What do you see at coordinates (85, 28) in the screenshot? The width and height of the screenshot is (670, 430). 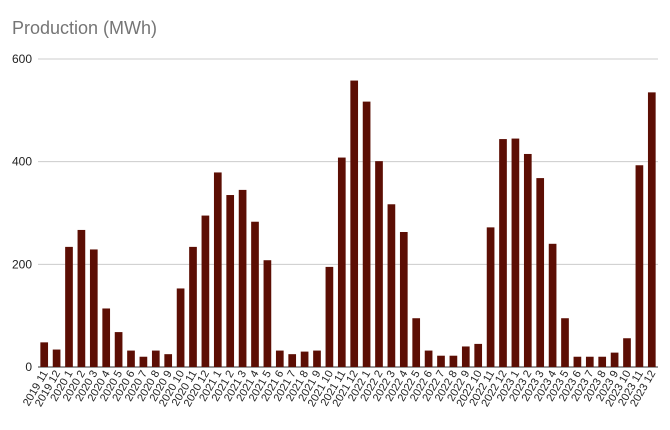 I see `chart-title: Production (MWh)` at bounding box center [85, 28].